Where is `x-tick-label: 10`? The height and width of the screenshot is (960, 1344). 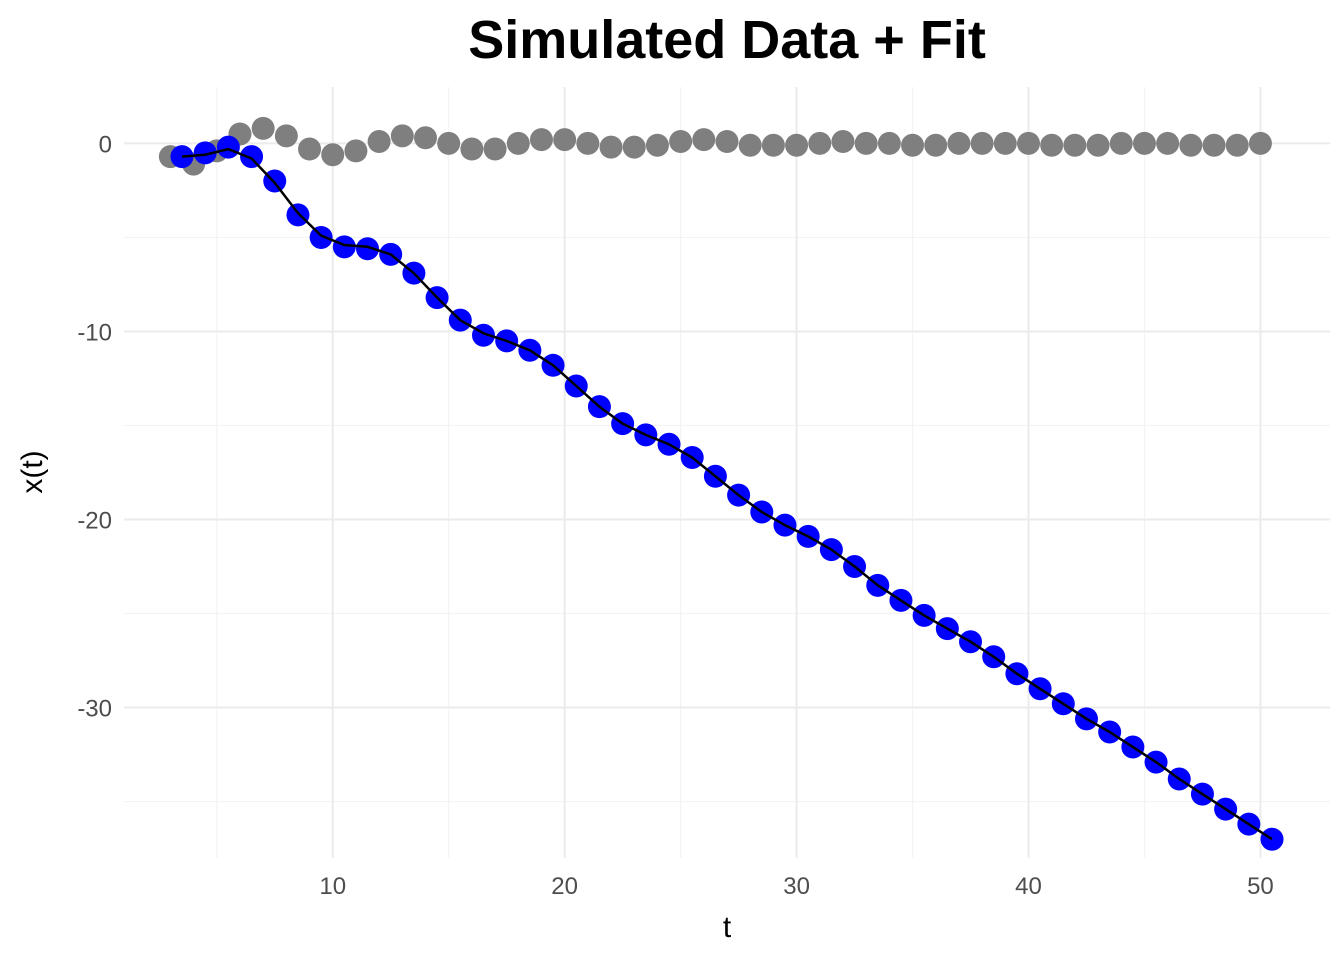 x-tick-label: 10 is located at coordinates (332, 886).